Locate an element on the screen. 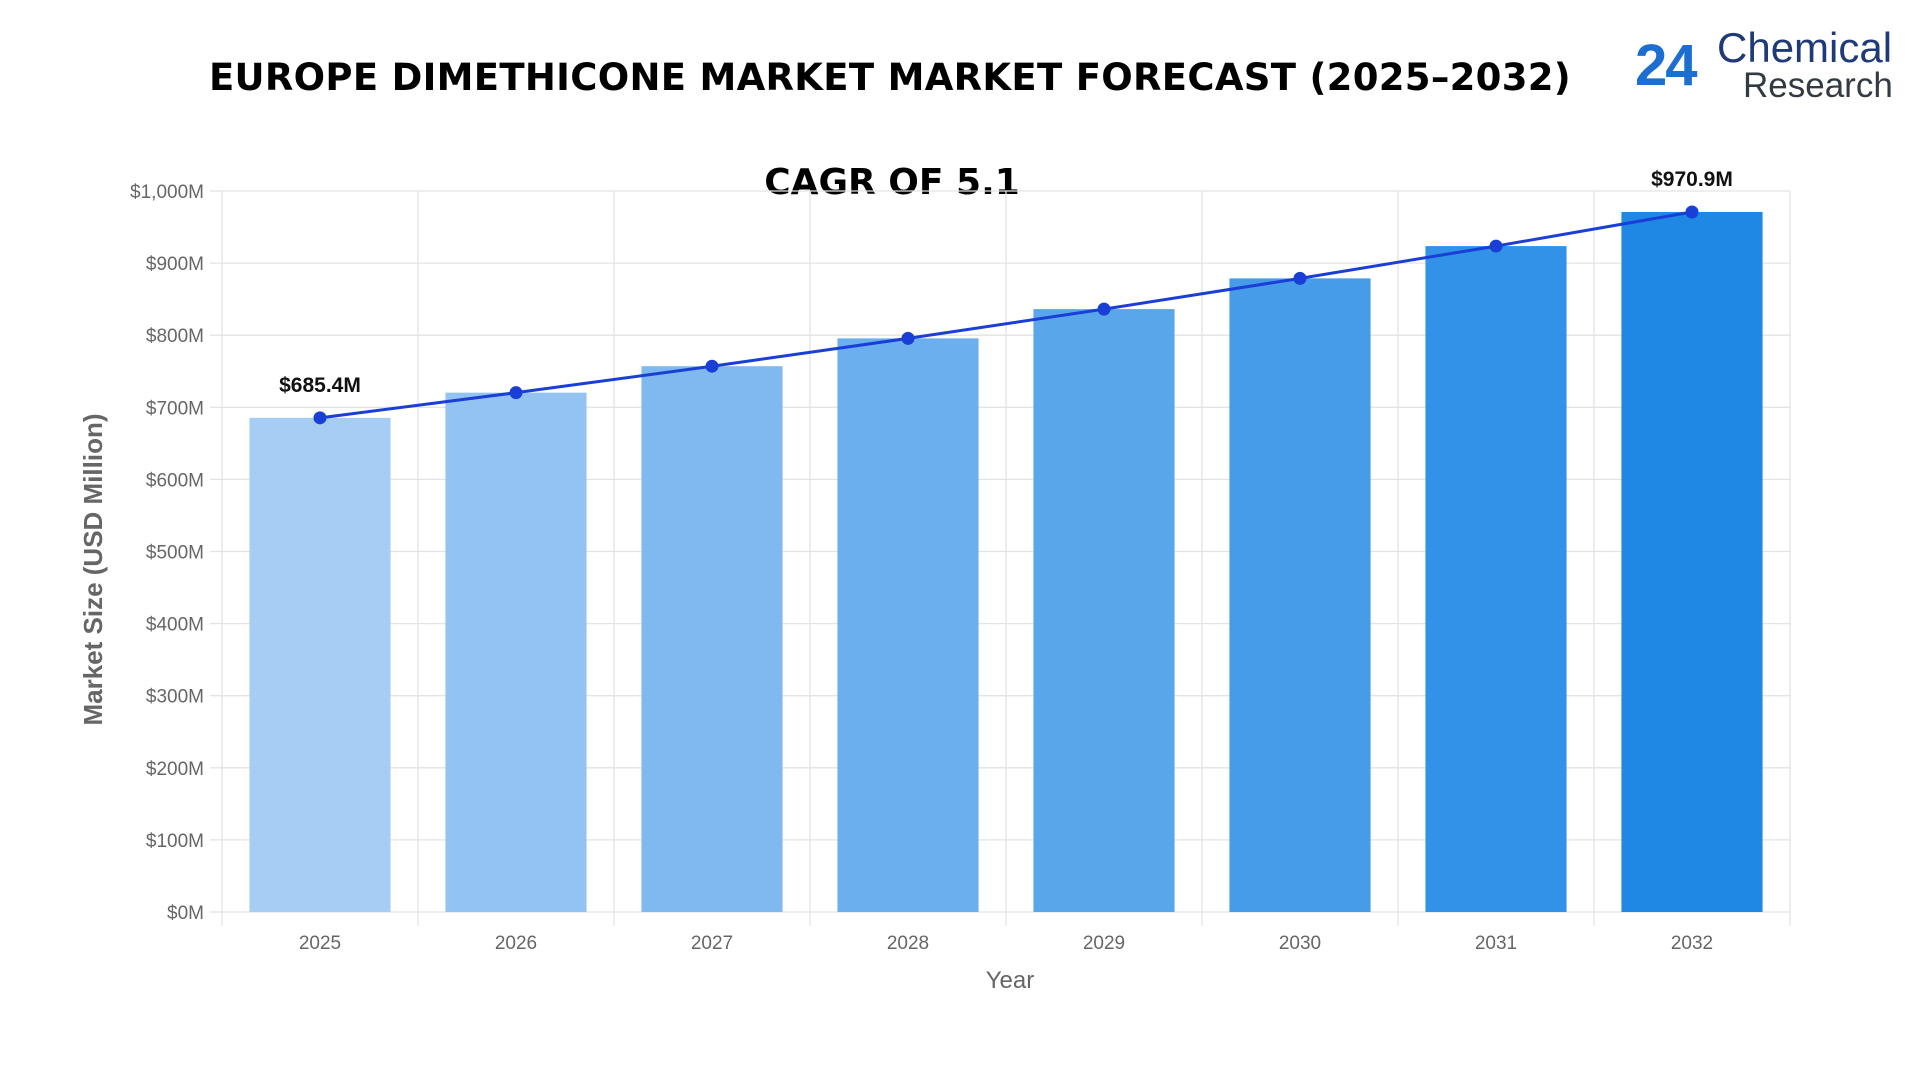 This screenshot has width=1920, height=1080. chart-subtitle: CAGR OF 5.1 is located at coordinates (892, 182).